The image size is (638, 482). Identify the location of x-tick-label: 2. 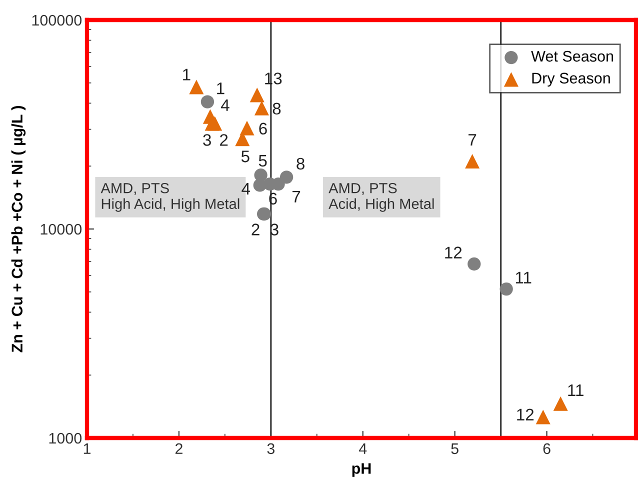
(178, 448).